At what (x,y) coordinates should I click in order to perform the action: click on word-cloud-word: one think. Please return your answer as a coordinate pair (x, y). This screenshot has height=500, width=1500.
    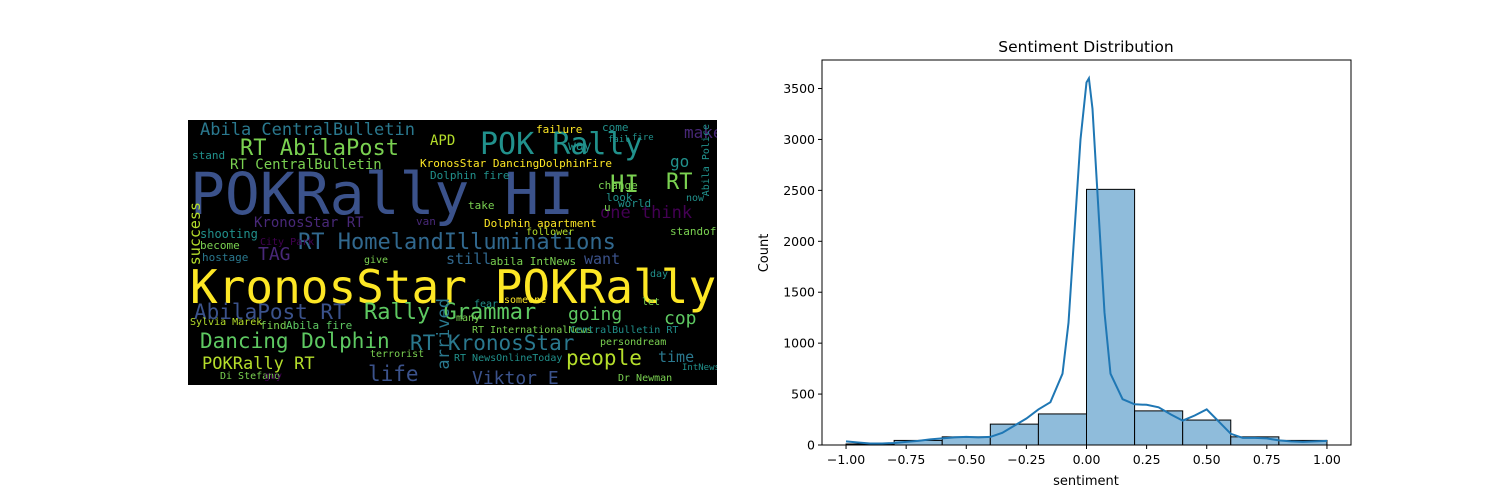
    Looking at the image, I should click on (646, 213).